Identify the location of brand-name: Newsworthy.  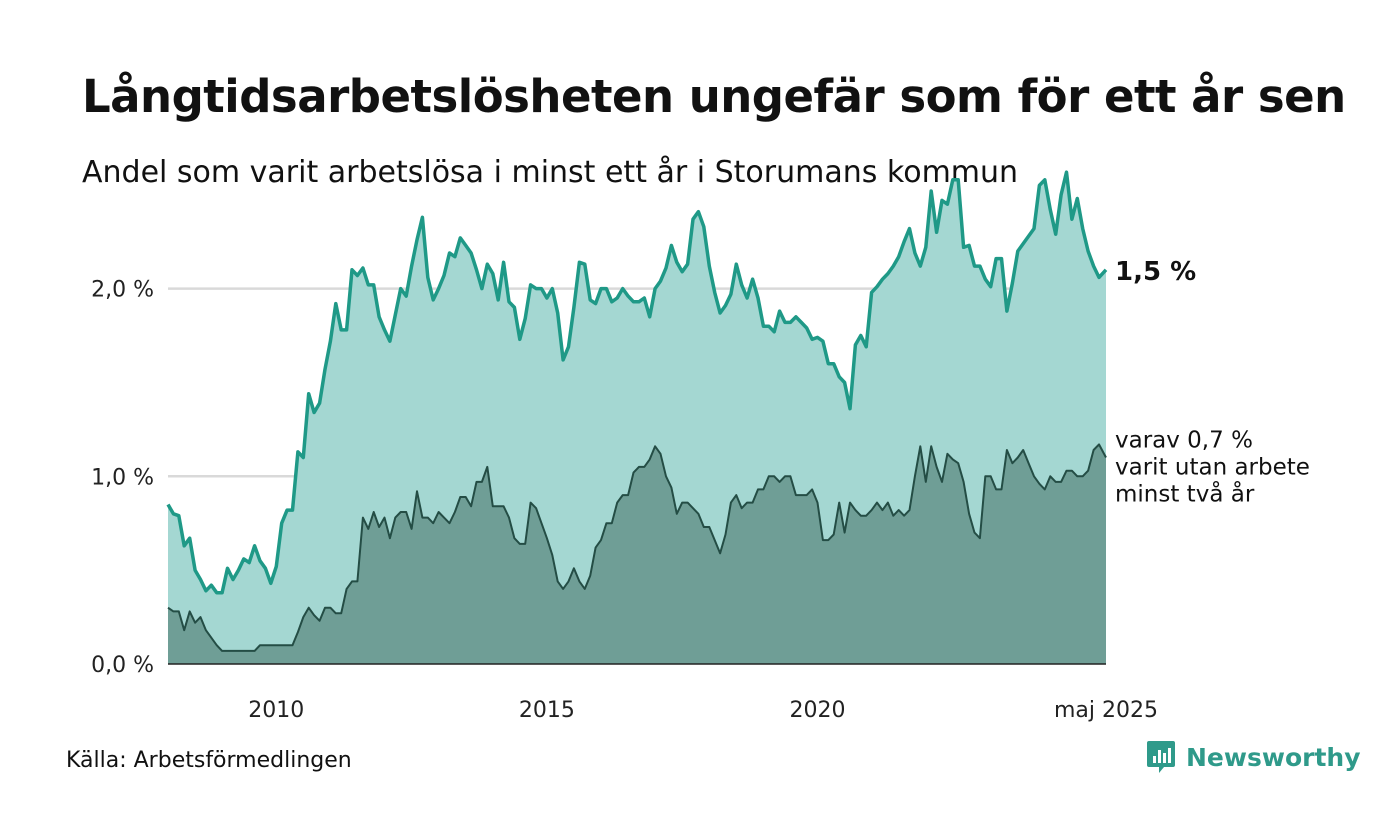
(1273, 757).